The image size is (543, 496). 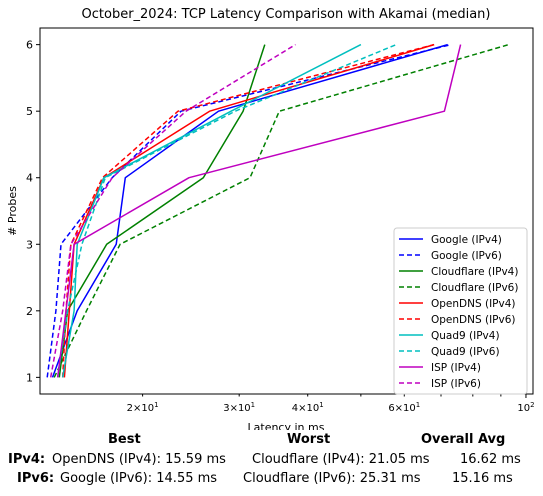 I want to click on y-tick-label-3: 3, so click(x=29, y=244).